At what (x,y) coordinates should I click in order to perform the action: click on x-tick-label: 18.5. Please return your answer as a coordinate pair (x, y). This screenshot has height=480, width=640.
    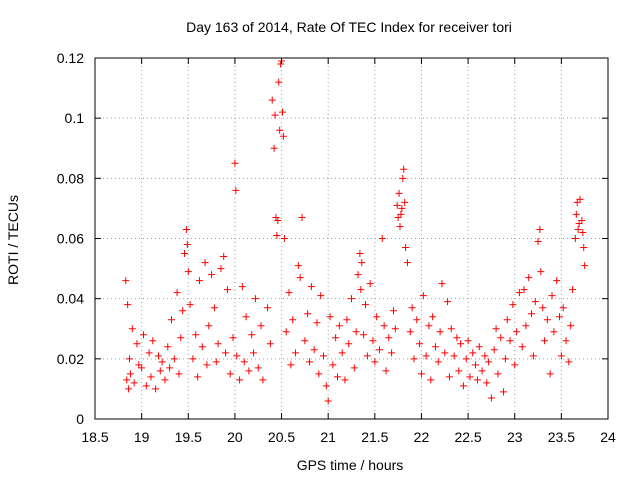
    Looking at the image, I should click on (94, 437).